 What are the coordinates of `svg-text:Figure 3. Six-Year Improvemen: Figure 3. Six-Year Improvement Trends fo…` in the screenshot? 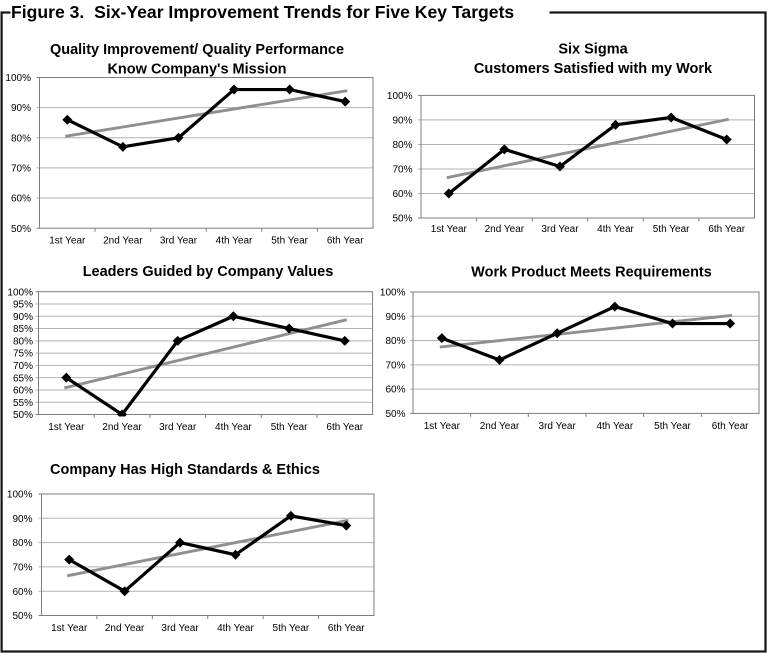 It's located at (262, 12).